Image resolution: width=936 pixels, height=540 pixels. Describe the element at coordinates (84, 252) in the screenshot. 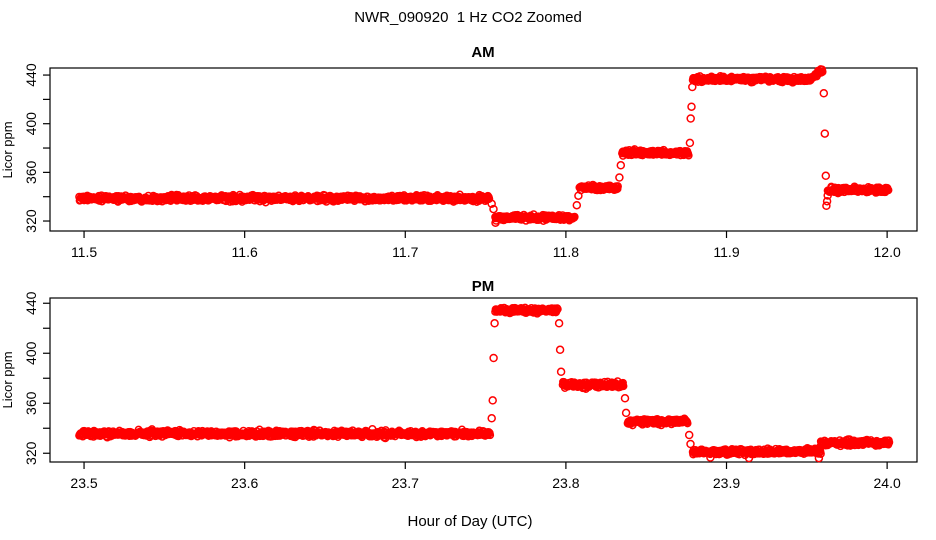

I see `x-tick-label: 11.5` at that location.